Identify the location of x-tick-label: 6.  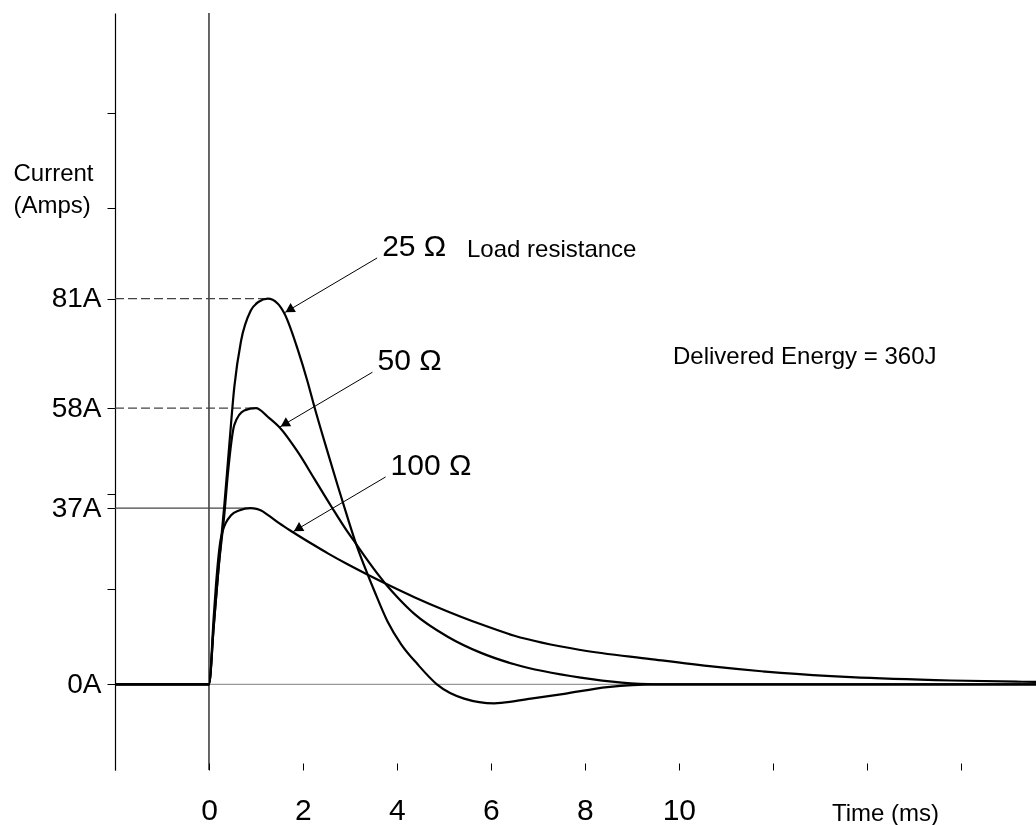
(491, 808).